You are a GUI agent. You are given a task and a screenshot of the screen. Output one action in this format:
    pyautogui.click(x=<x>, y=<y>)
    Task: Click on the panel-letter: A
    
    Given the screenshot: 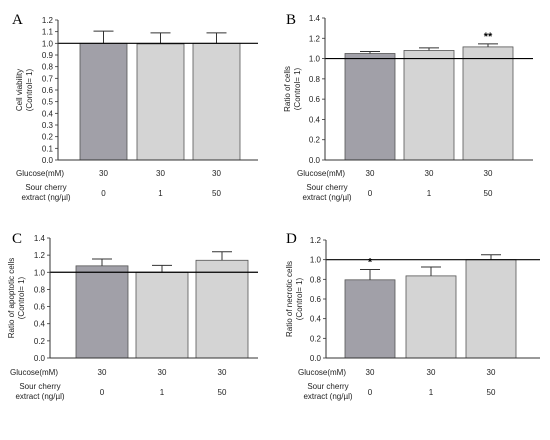 What is the action you would take?
    pyautogui.click(x=17, y=20)
    